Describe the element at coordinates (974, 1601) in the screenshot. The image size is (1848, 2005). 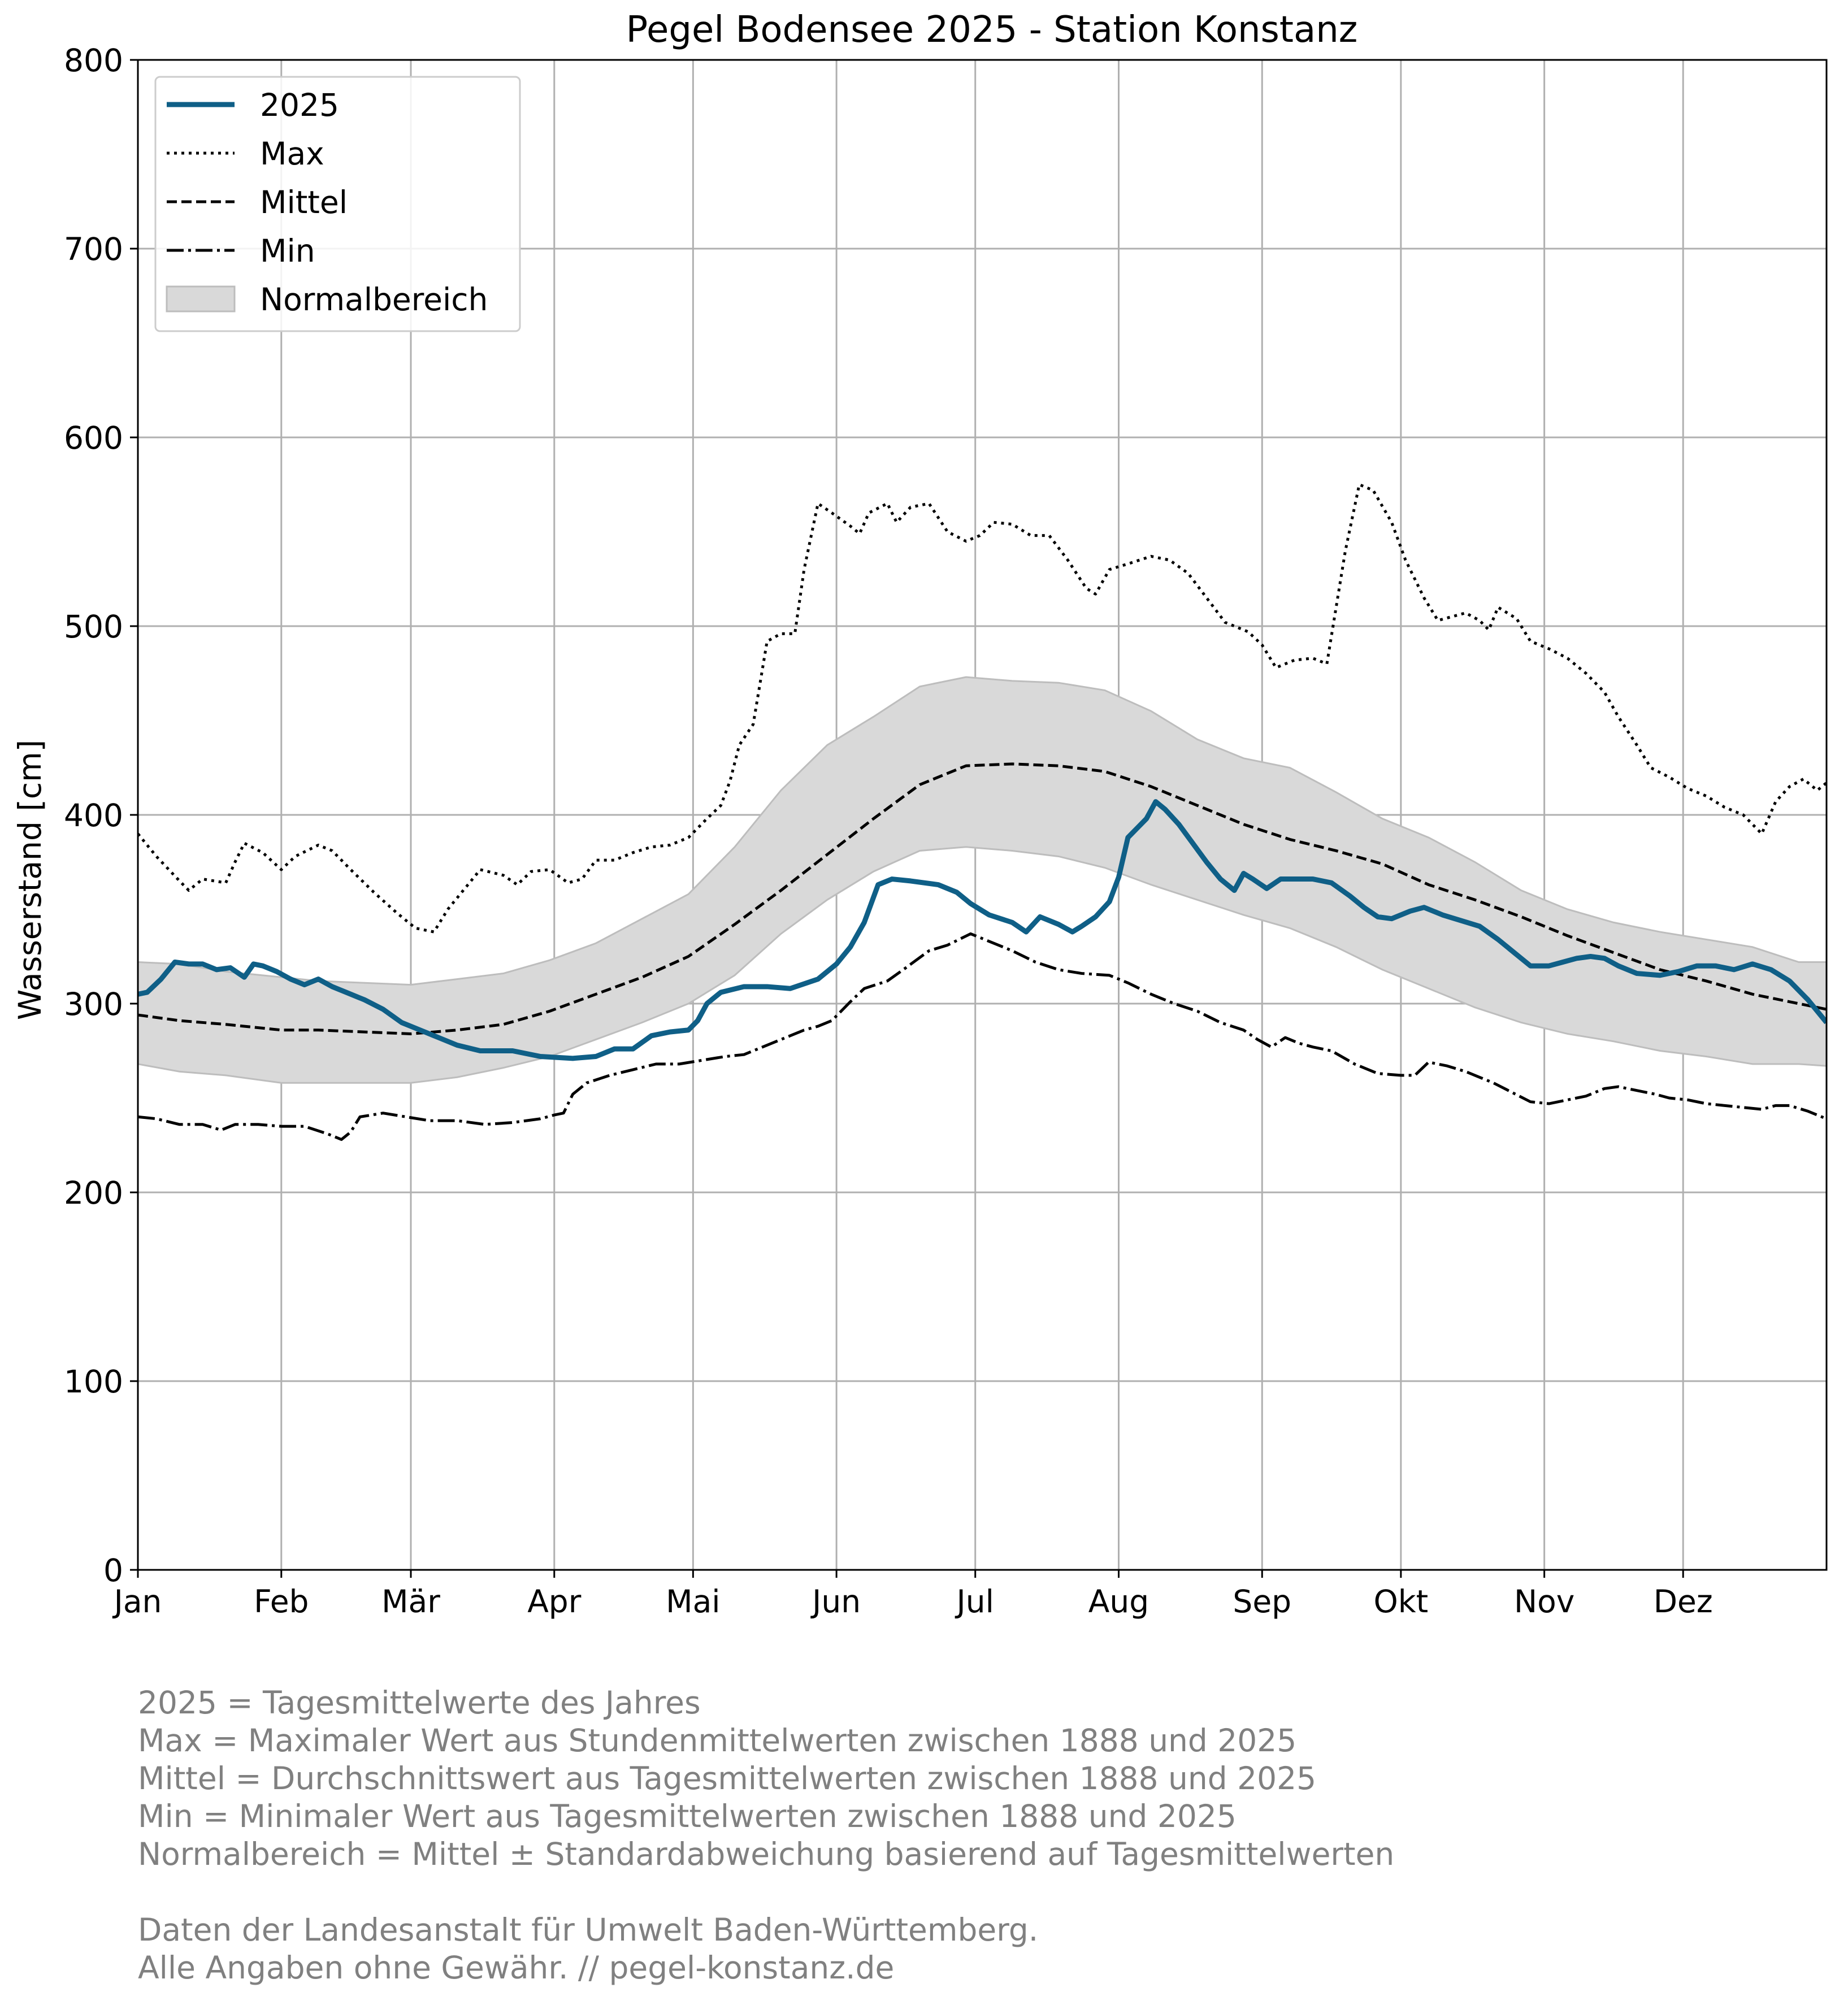
I see `x-tick-label: Jul` at that location.